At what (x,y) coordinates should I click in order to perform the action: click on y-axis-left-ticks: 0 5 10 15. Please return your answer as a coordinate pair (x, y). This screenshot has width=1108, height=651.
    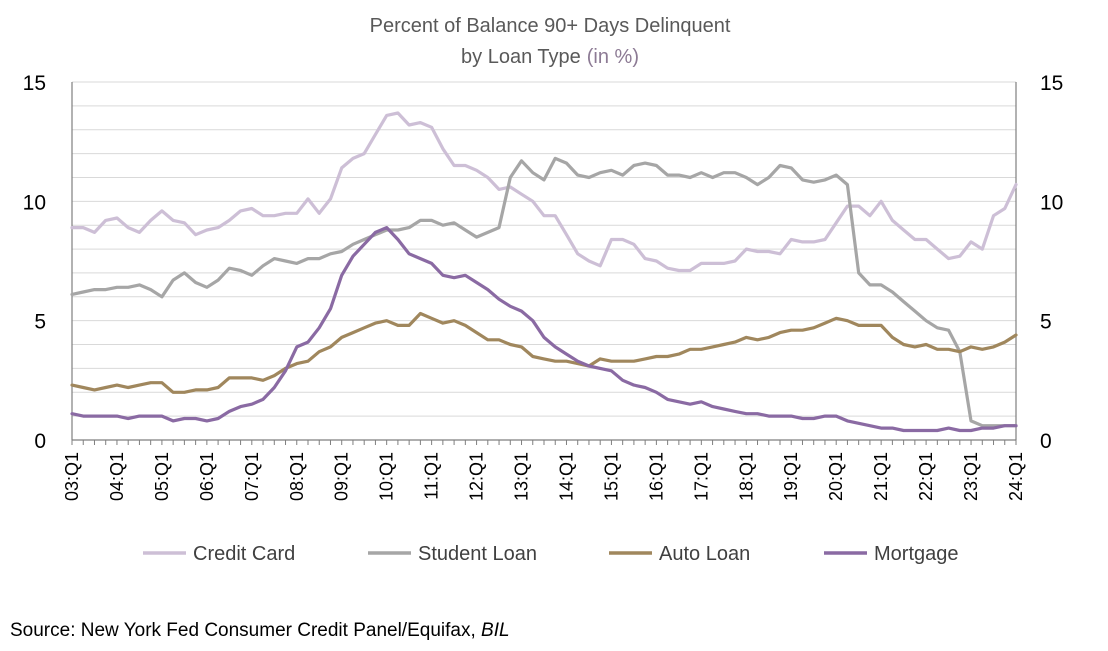
    Looking at the image, I should click on (34, 262).